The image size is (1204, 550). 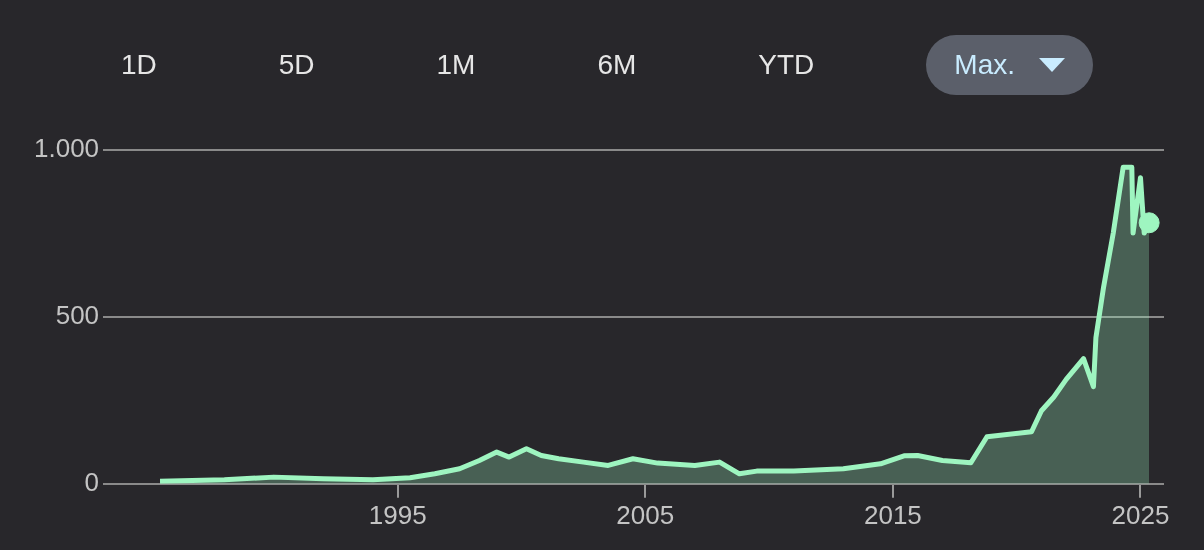 What do you see at coordinates (984, 65) in the screenshot?
I see `text: Max.` at bounding box center [984, 65].